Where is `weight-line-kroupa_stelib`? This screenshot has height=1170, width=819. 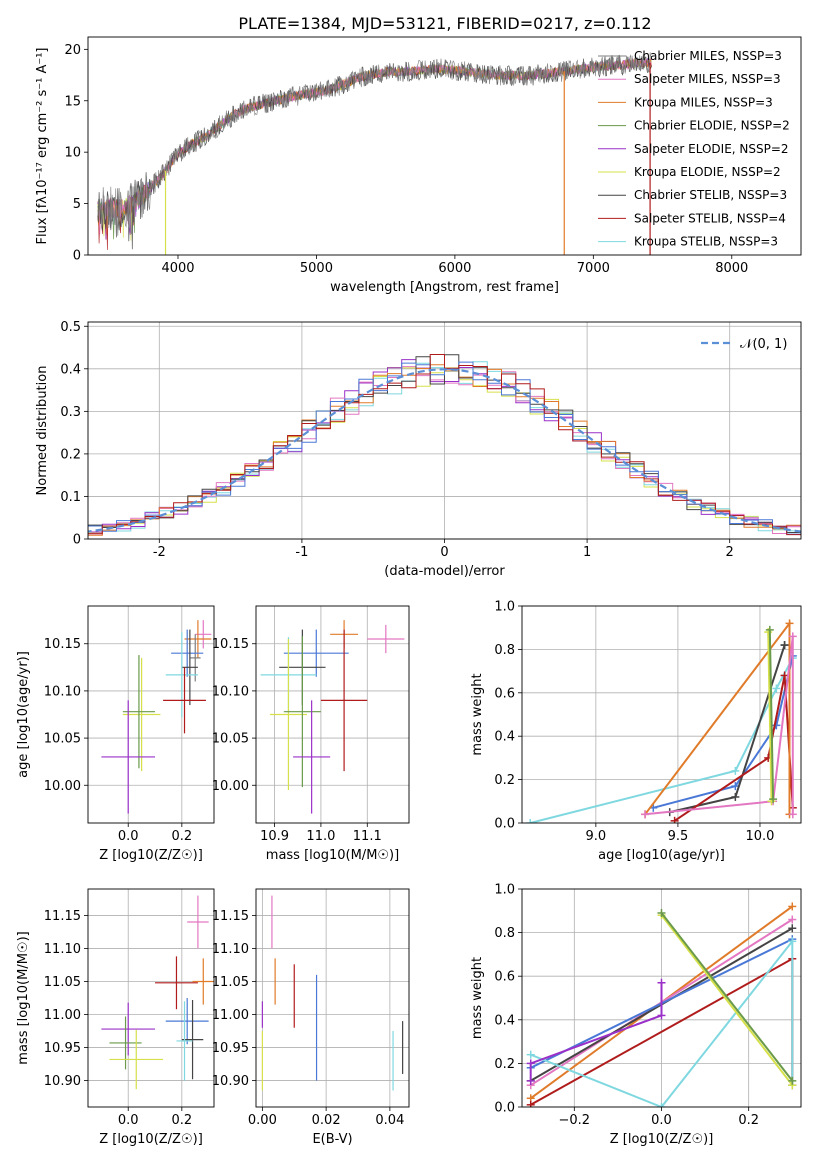 weight-line-kroupa_stelib is located at coordinates (662, 1022).